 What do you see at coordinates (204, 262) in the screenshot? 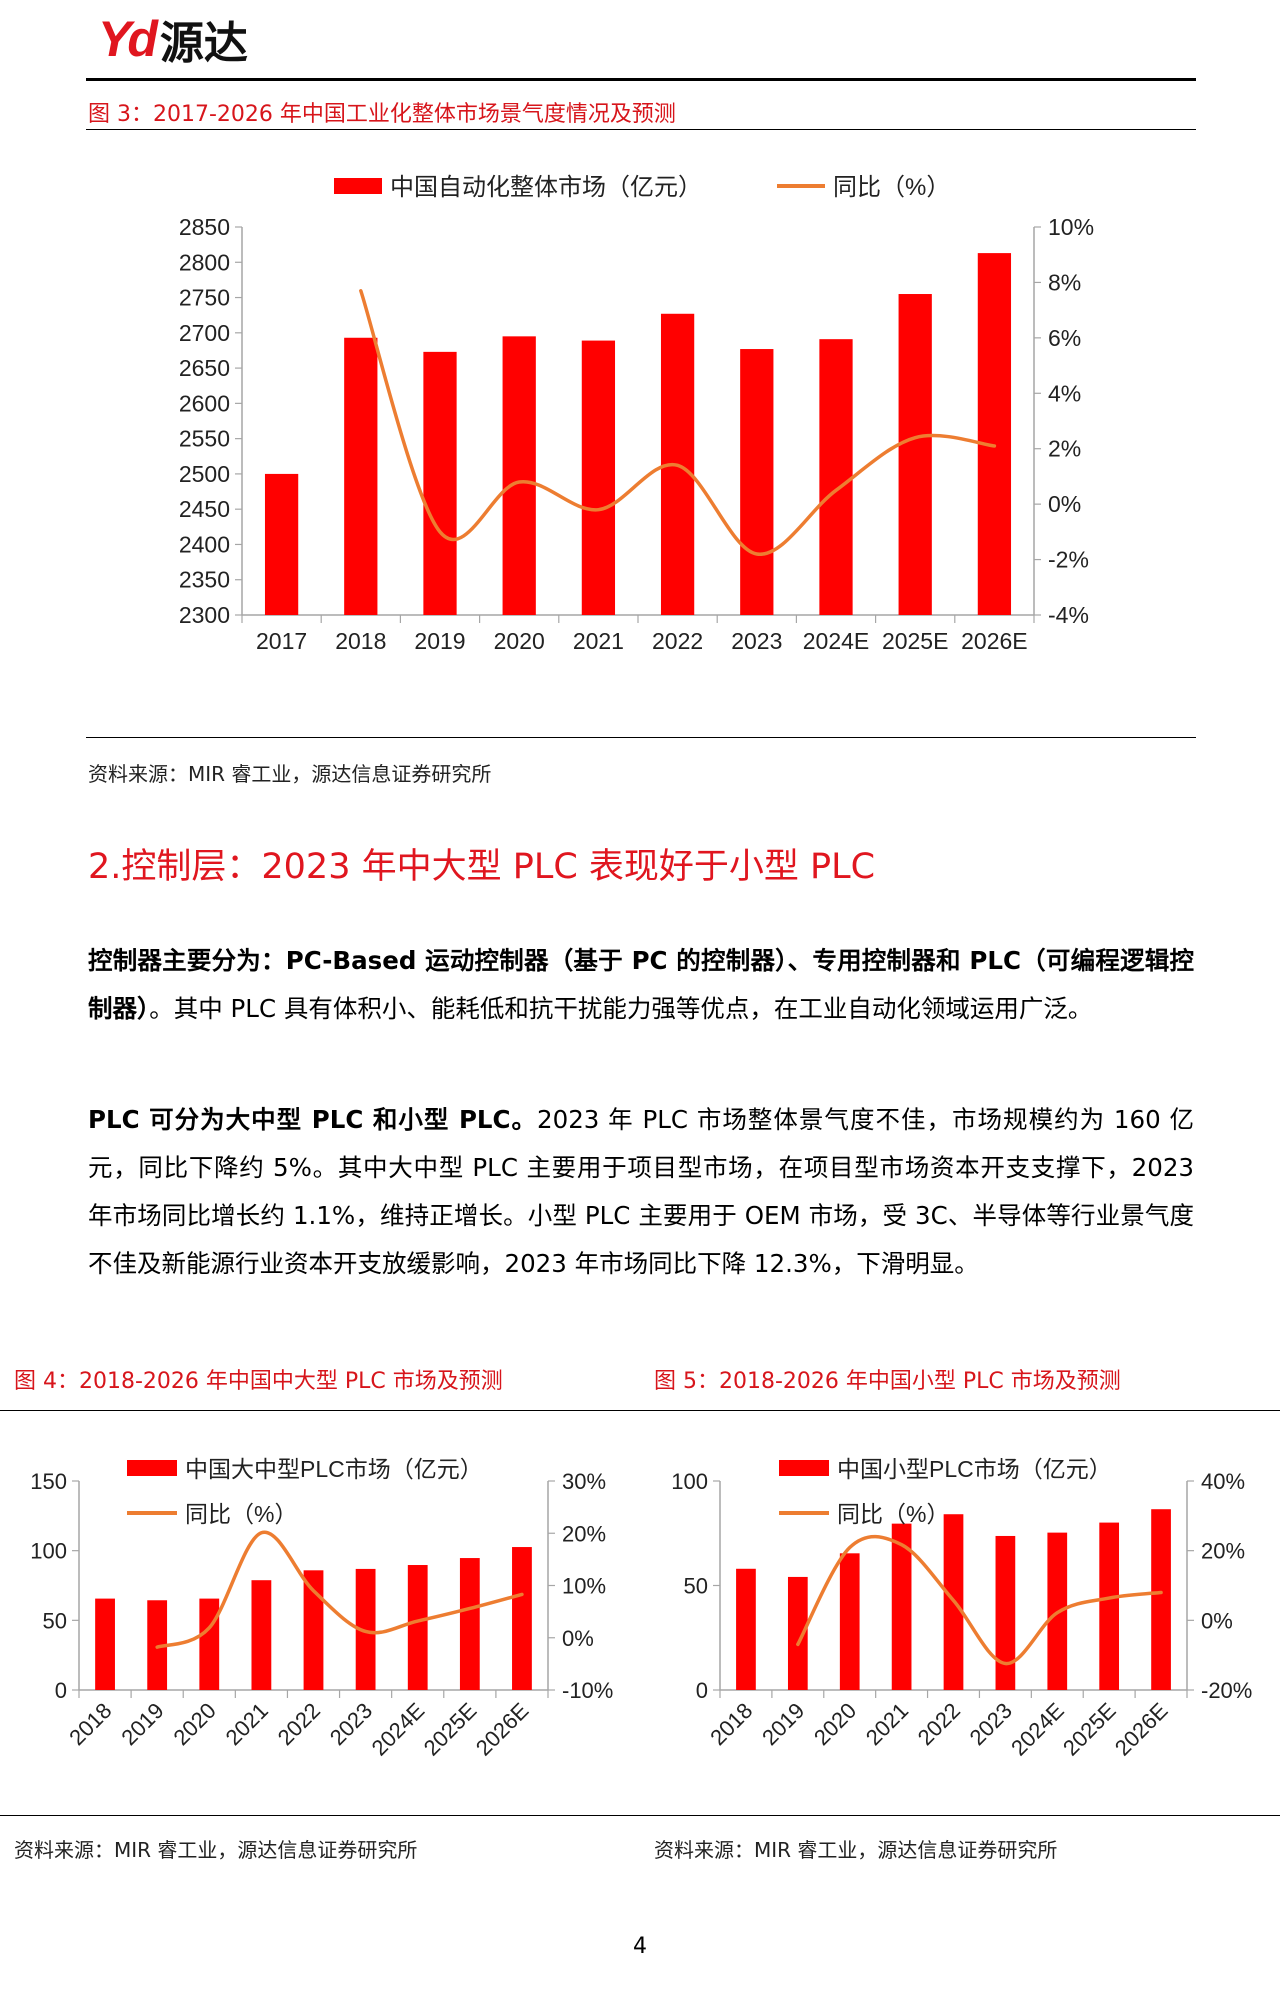
I see `left-tick-label: 2800` at bounding box center [204, 262].